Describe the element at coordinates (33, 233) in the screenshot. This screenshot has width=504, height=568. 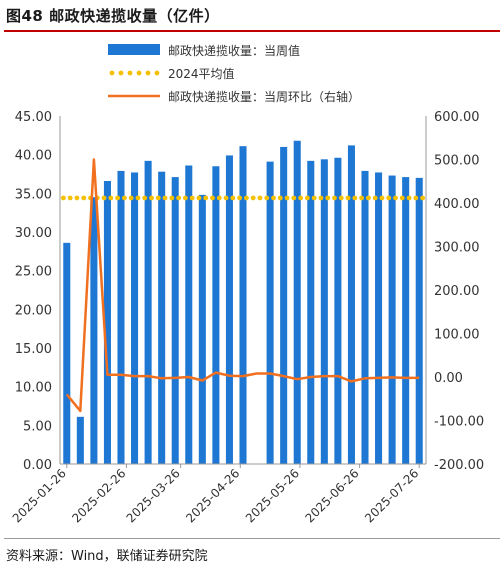
I see `y-left-tick-label: 30.00` at that location.